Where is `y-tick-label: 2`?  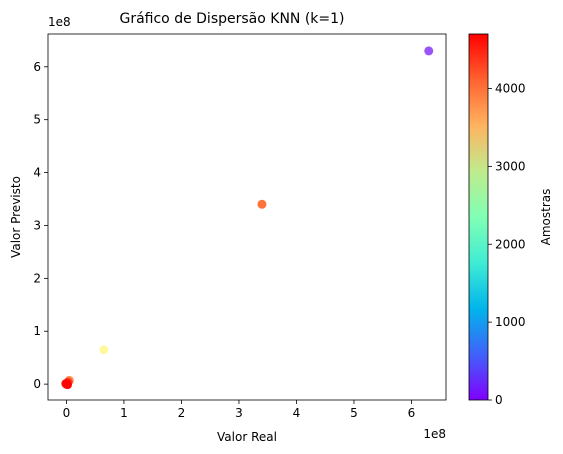 y-tick-label: 2 is located at coordinates (37, 278).